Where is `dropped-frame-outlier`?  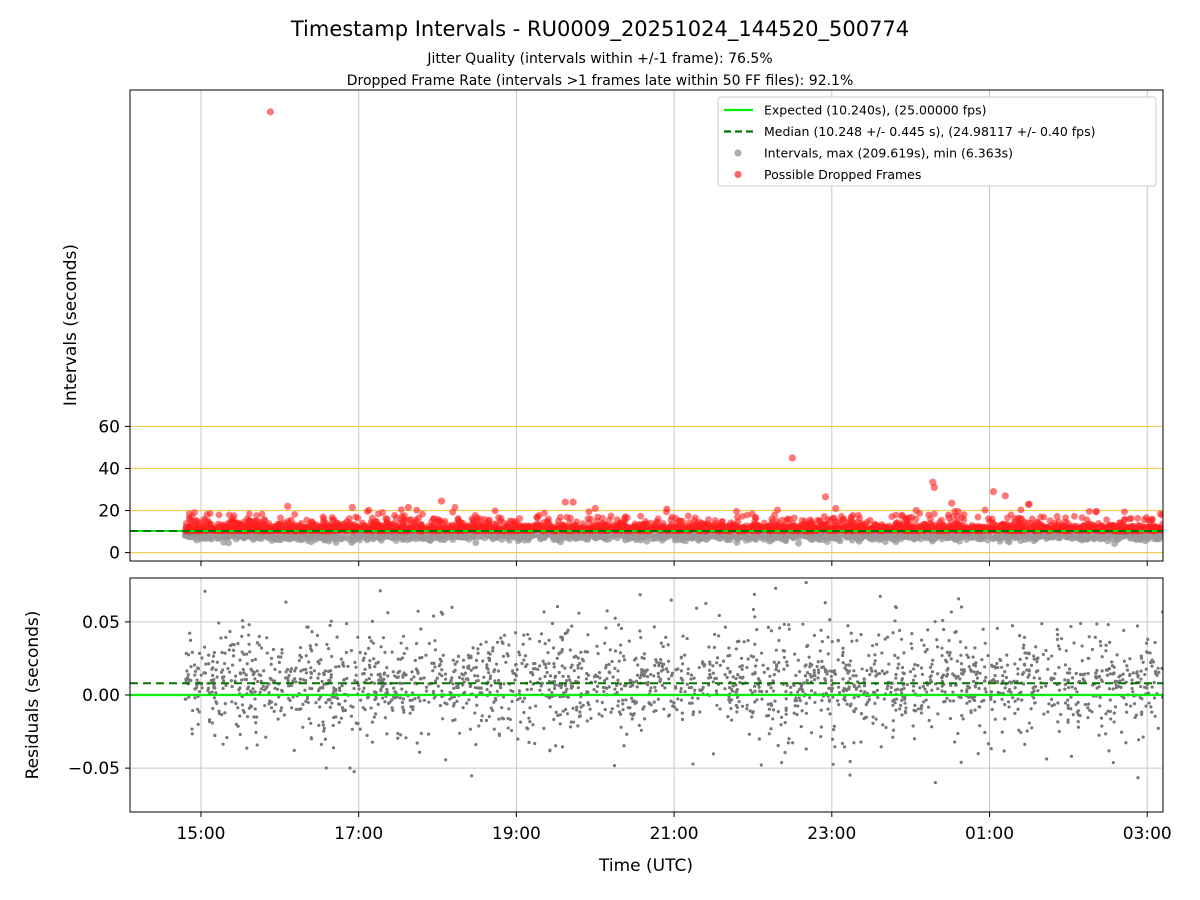
dropped-frame-outlier is located at coordinates (352, 507).